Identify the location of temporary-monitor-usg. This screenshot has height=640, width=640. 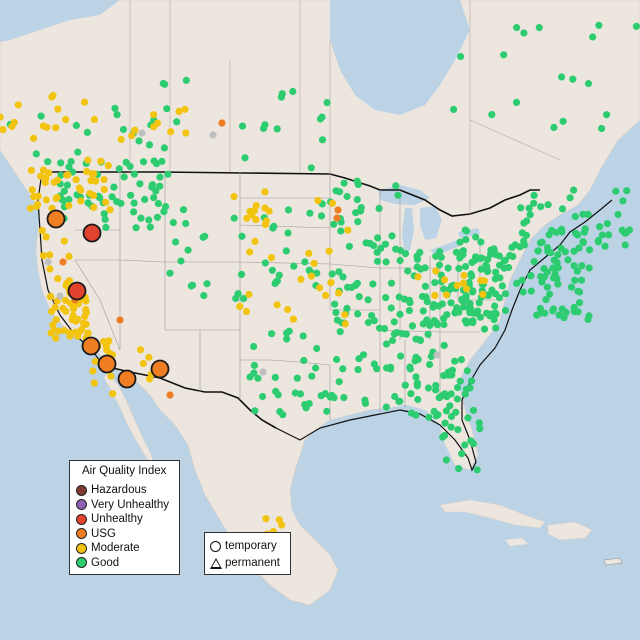
(127, 379).